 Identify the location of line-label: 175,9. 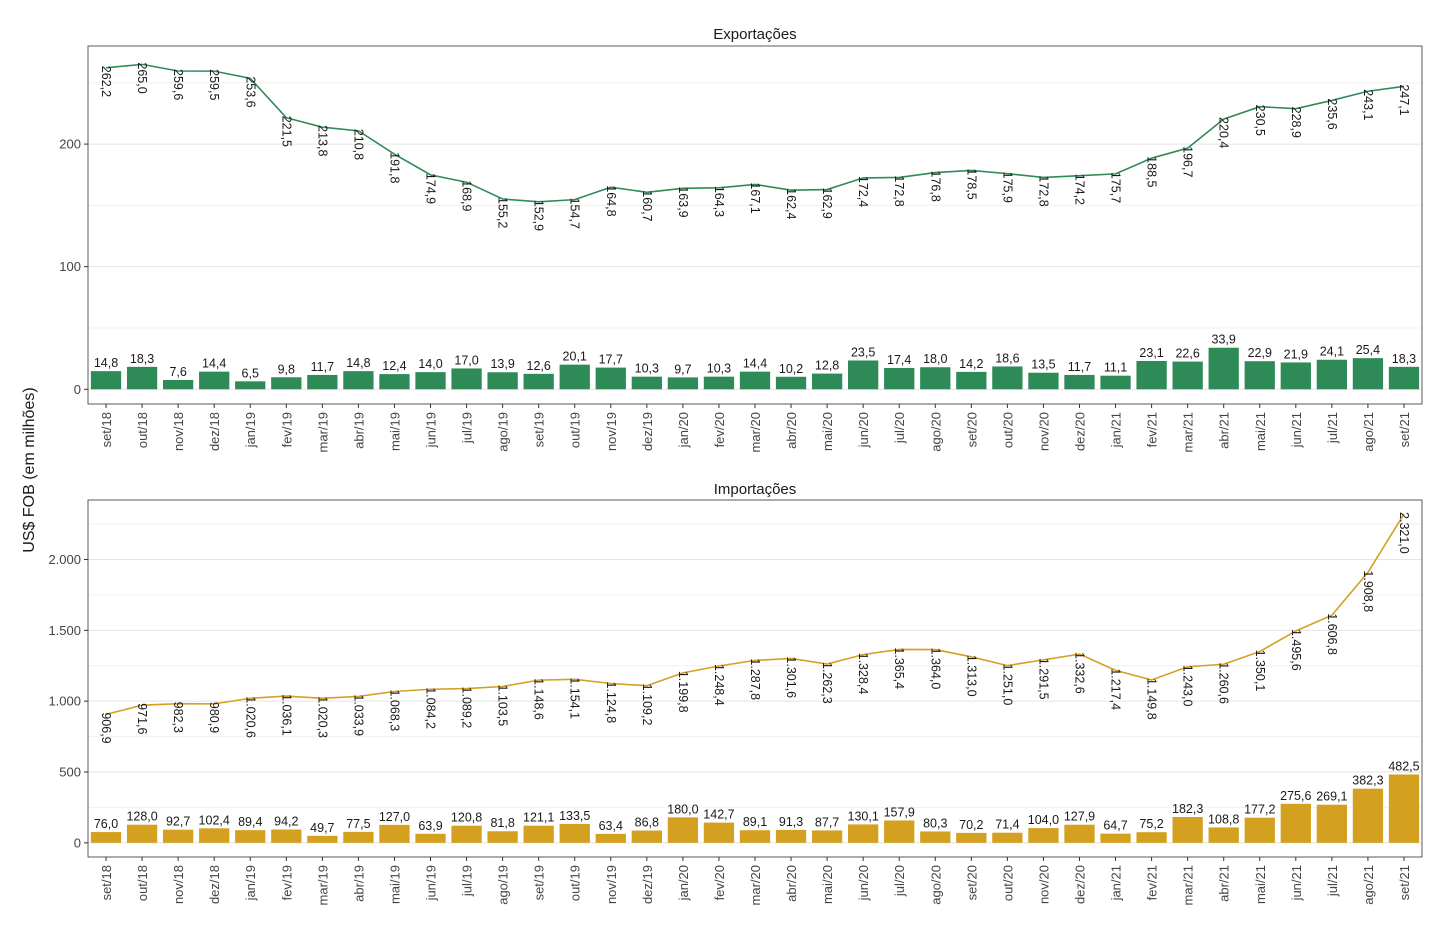
(1007, 187).